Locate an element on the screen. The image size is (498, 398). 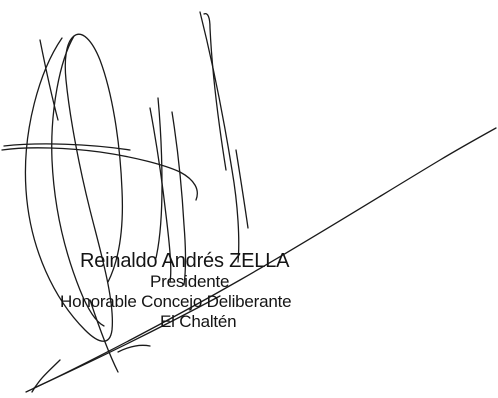
signer-name: Reinaldo Andrés ZELLA is located at coordinates (185, 261).